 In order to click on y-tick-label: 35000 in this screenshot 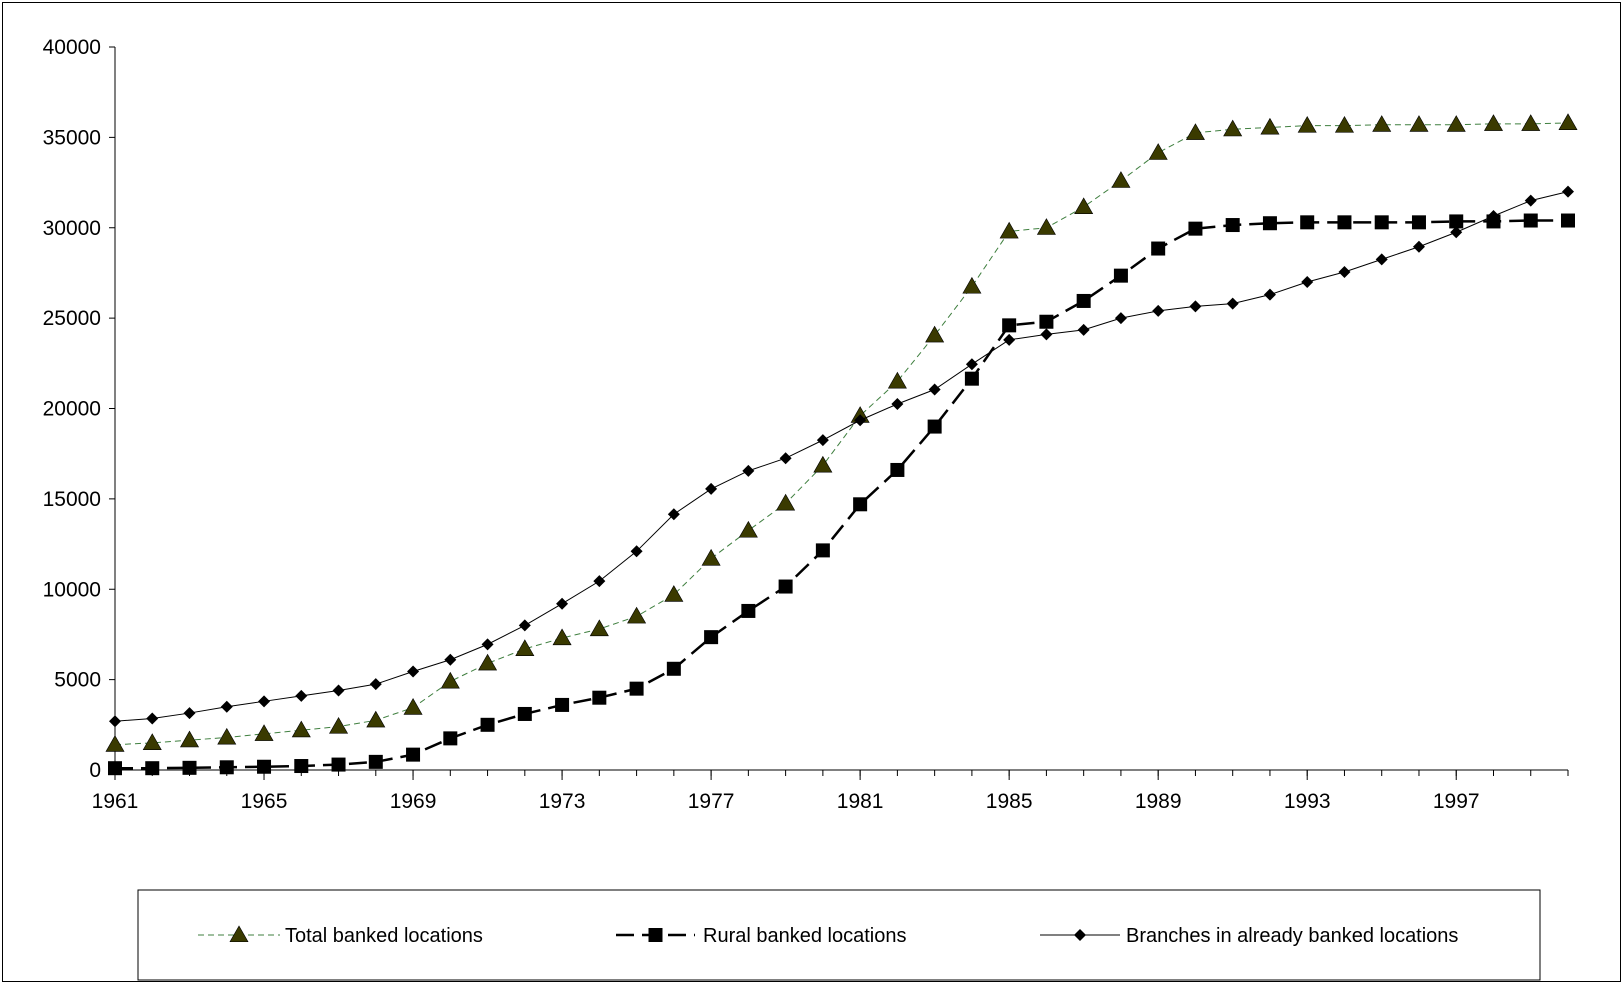, I will do `click(72, 137)`.